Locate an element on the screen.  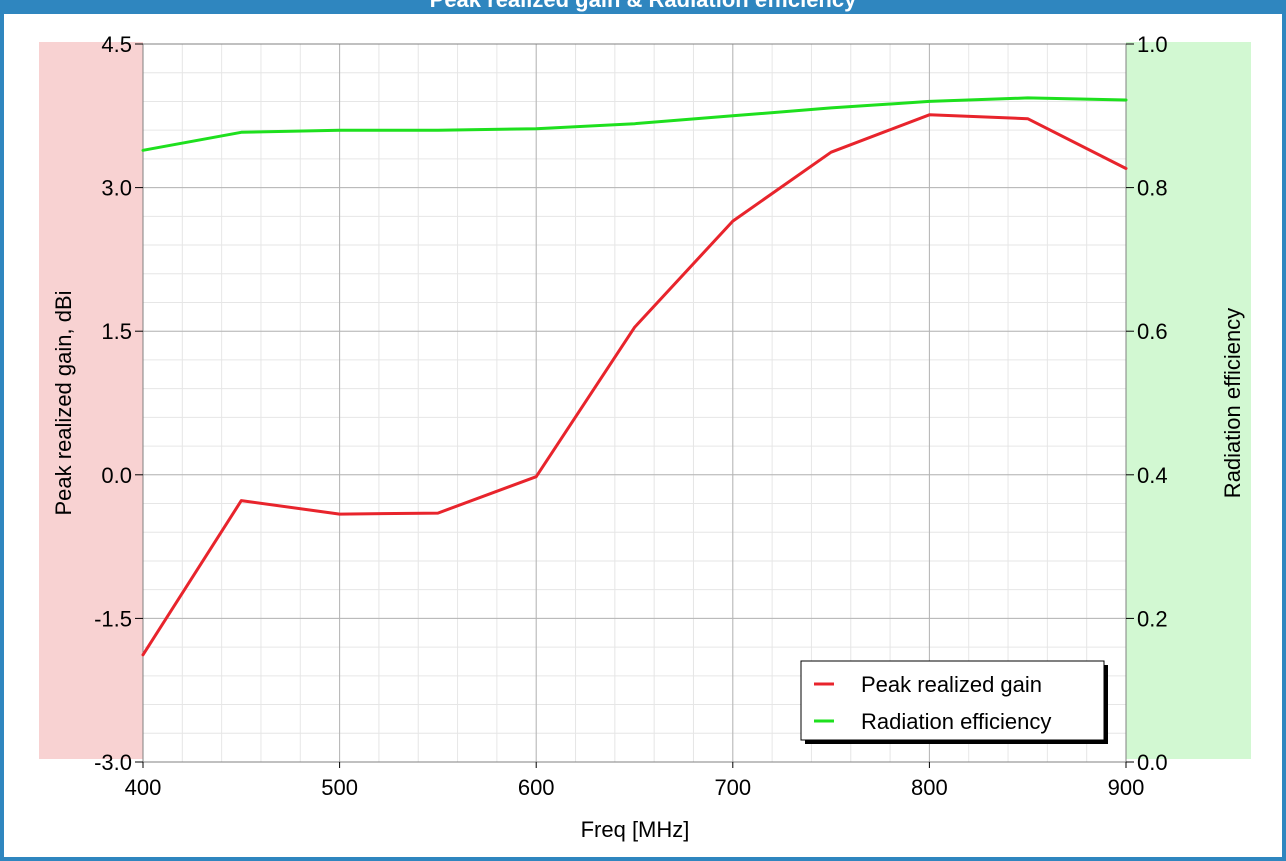
x-tick-label: 900 is located at coordinates (1126, 787).